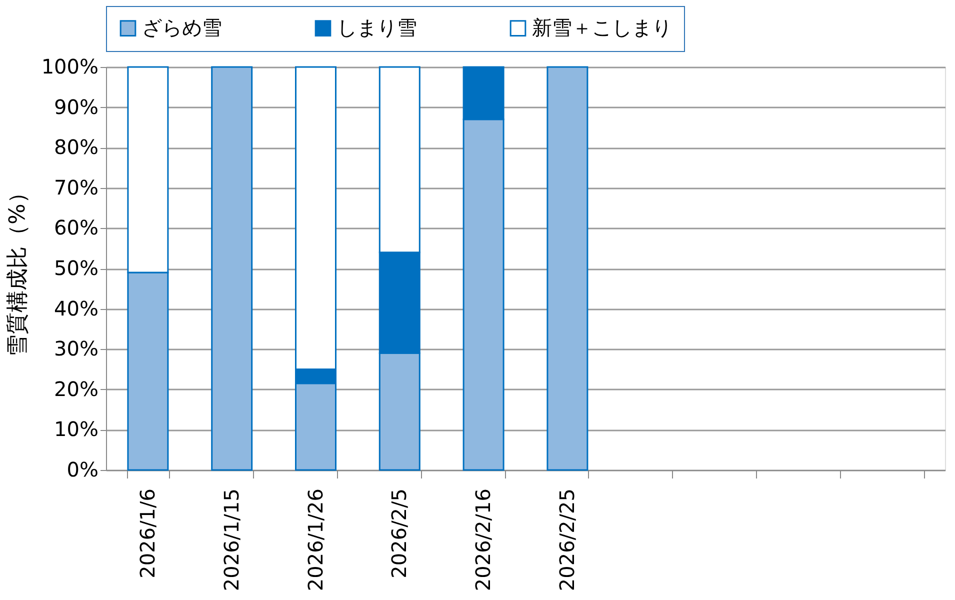  I want to click on y-tick-label: 100%, so click(69, 66).